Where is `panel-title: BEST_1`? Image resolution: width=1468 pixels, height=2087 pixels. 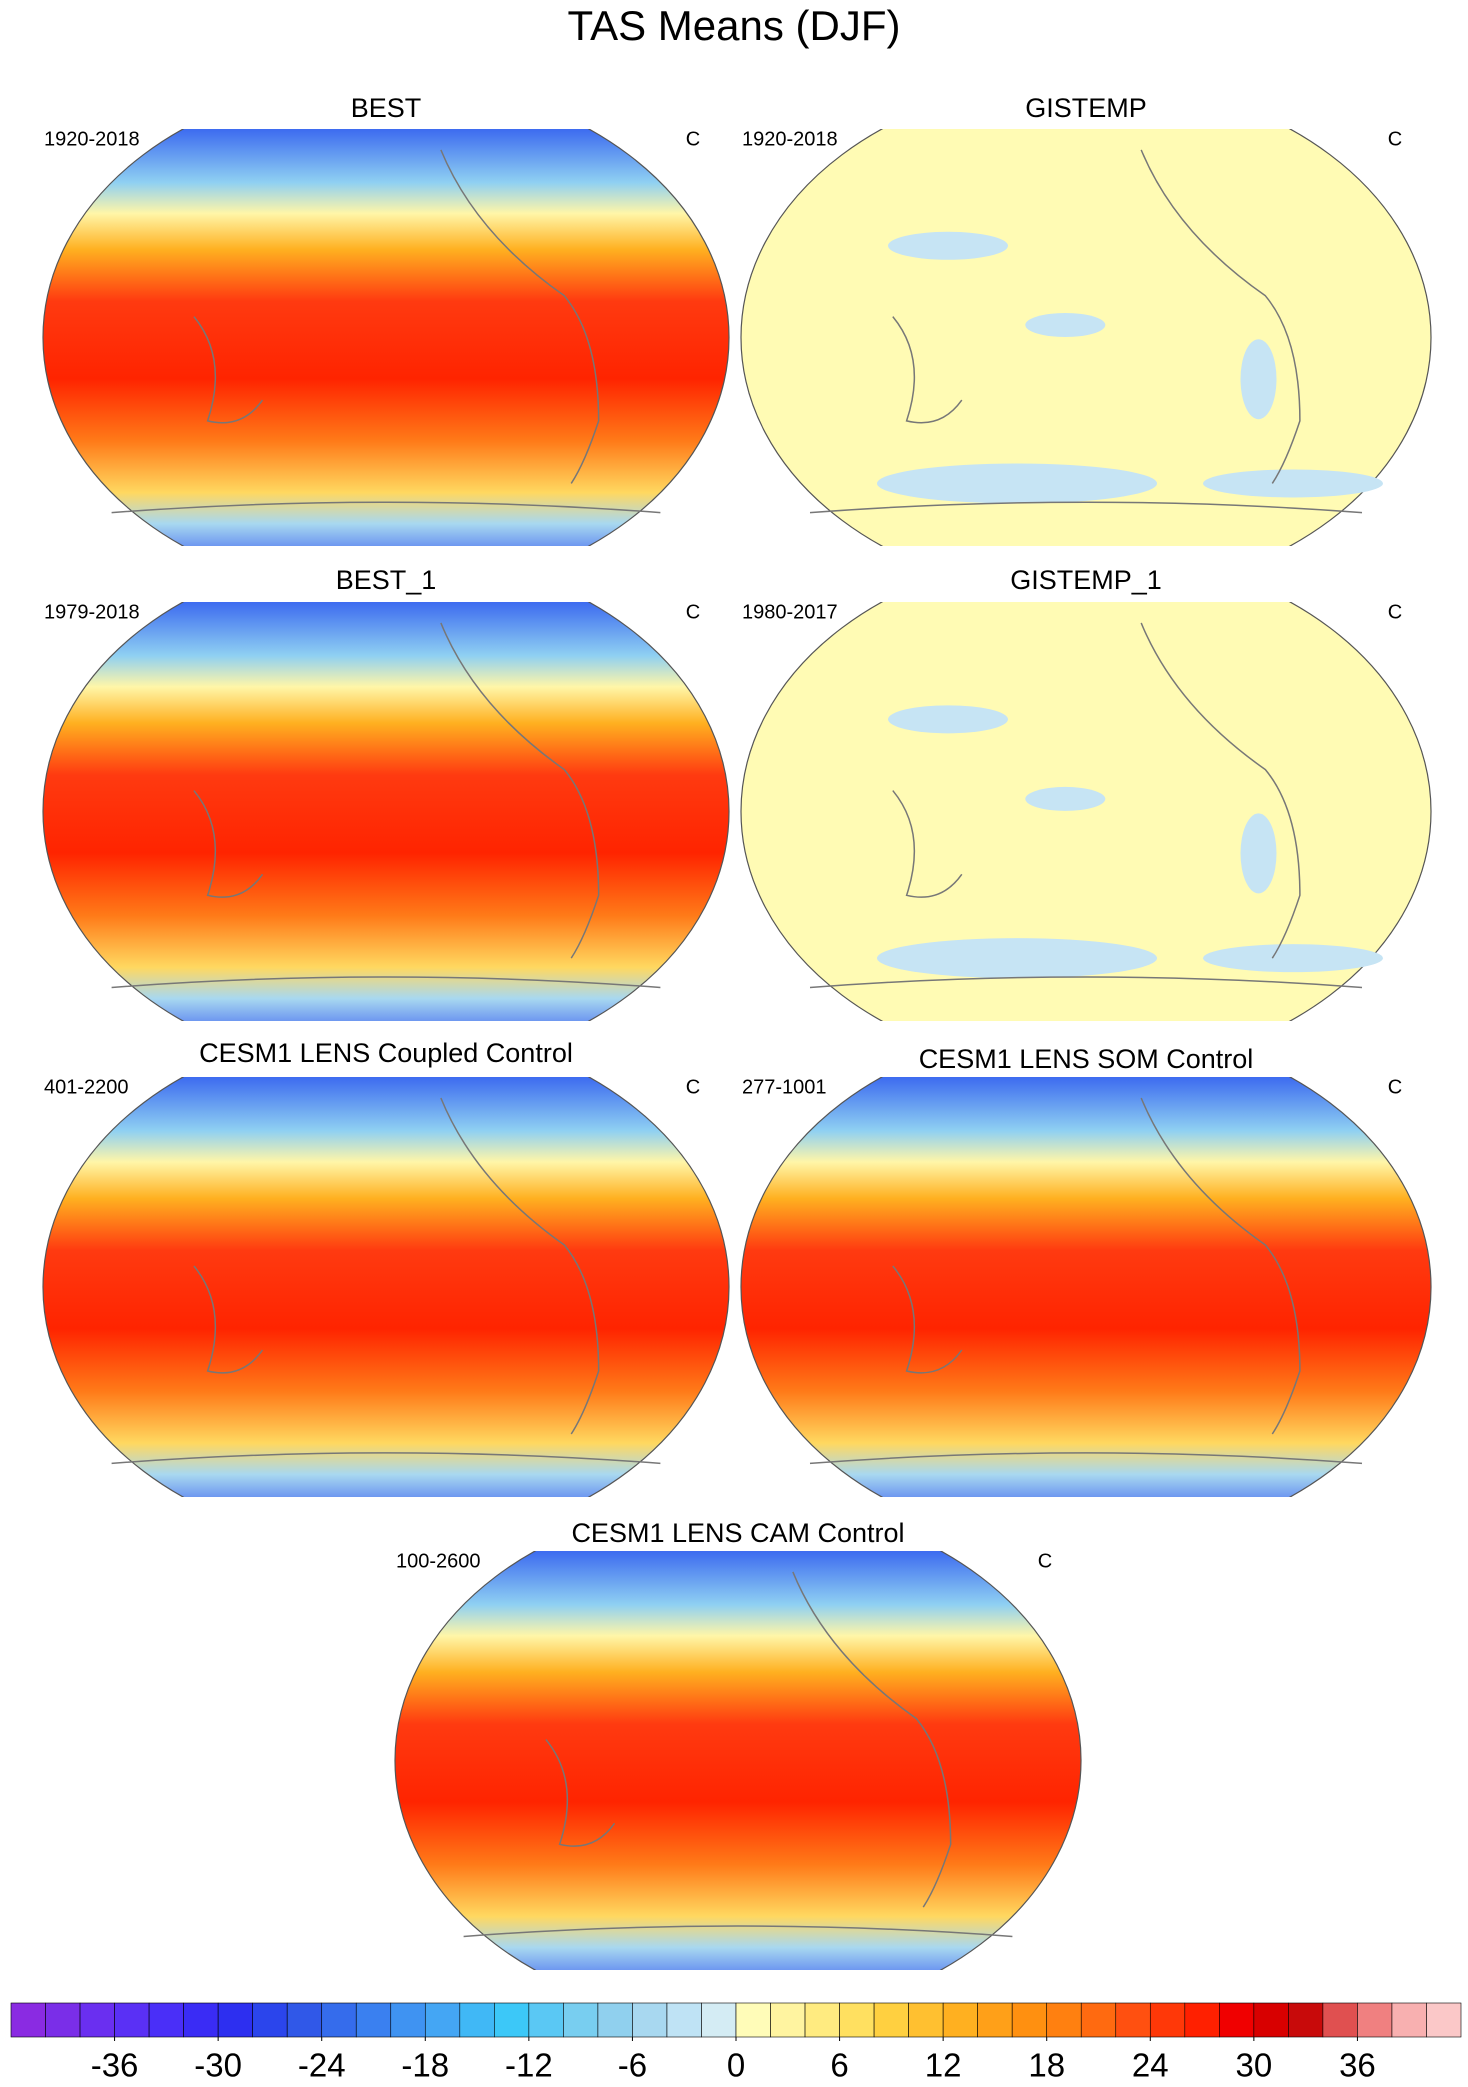 panel-title: BEST_1 is located at coordinates (386, 580).